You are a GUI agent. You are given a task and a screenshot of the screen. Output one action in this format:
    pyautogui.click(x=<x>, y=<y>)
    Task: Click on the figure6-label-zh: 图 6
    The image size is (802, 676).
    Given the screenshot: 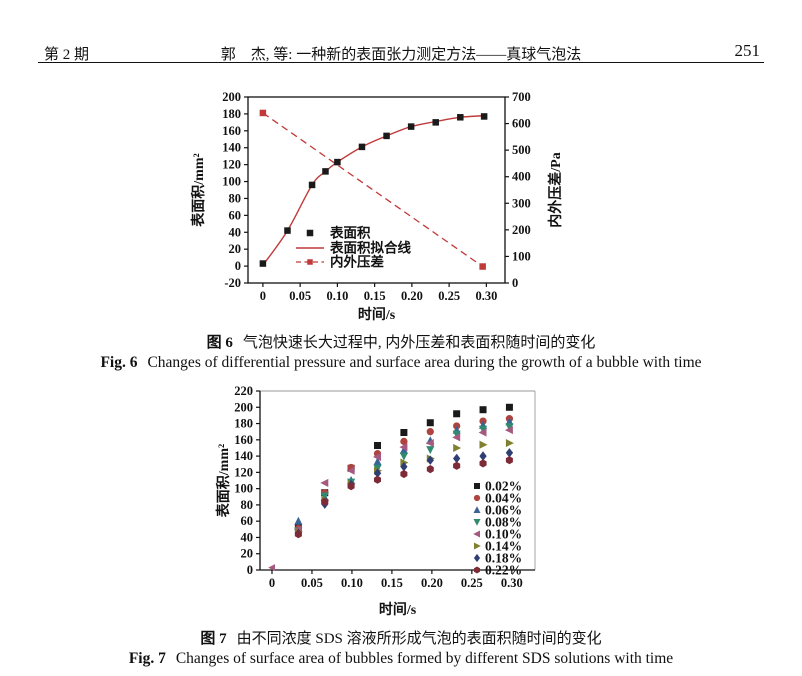 What is the action you would take?
    pyautogui.click(x=219, y=343)
    